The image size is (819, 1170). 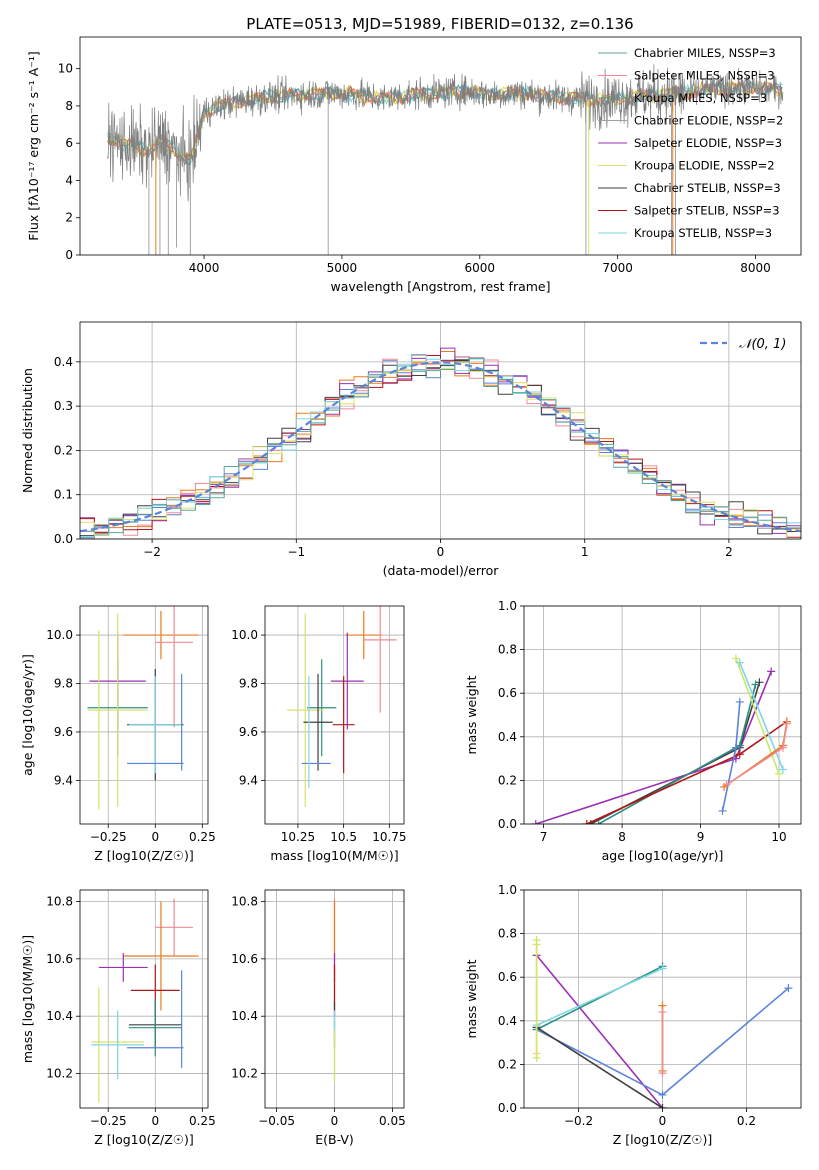 What do you see at coordinates (440, 286) in the screenshot?
I see `x-axis-label: wavelength [Angstrom, rest frame]` at bounding box center [440, 286].